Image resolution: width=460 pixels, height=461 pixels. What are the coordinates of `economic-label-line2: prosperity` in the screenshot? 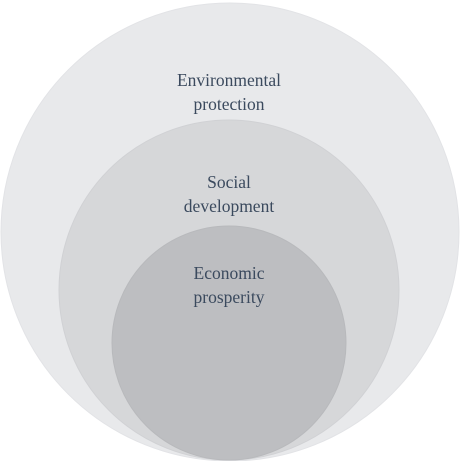 It's located at (229, 297).